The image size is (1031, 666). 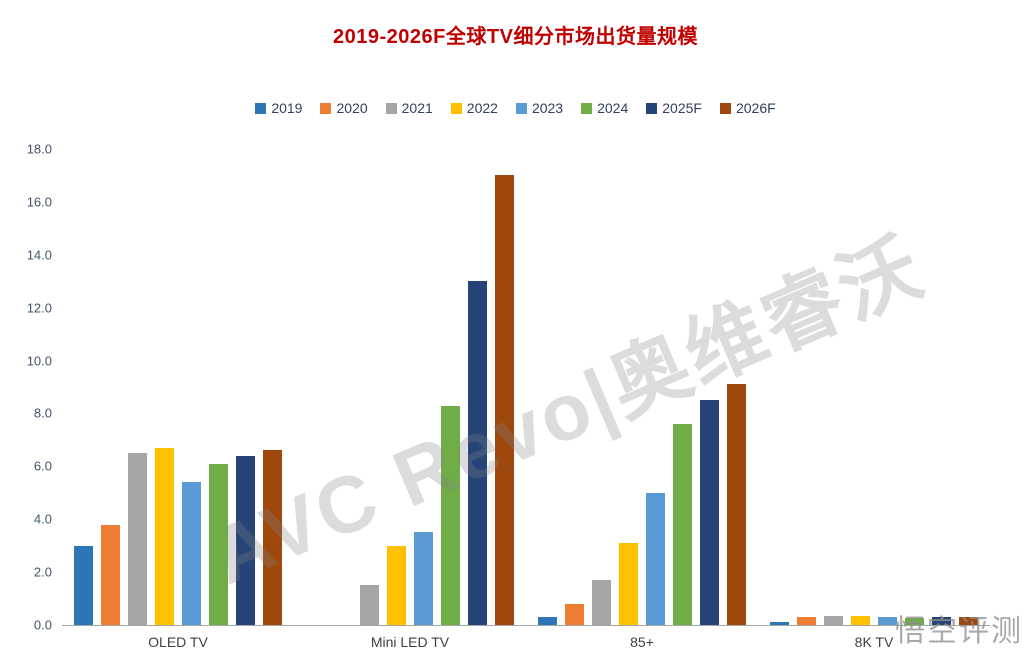 What do you see at coordinates (352, 108) in the screenshot?
I see `legend-label: 2020` at bounding box center [352, 108].